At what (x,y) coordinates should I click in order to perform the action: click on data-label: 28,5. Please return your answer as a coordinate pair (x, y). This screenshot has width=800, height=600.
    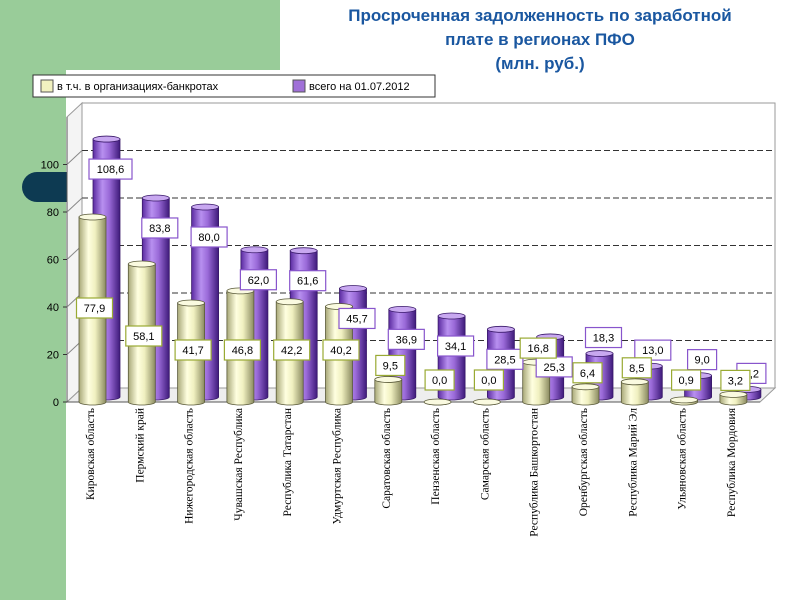
    Looking at the image, I should click on (505, 359).